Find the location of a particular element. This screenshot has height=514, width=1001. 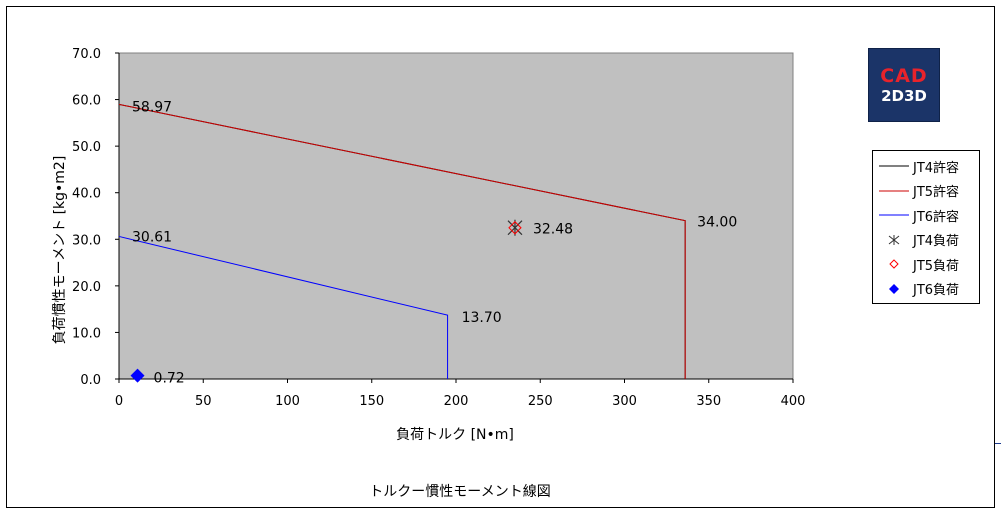

legend-item-jt6-allow: JT6許容 is located at coordinates (926, 215).